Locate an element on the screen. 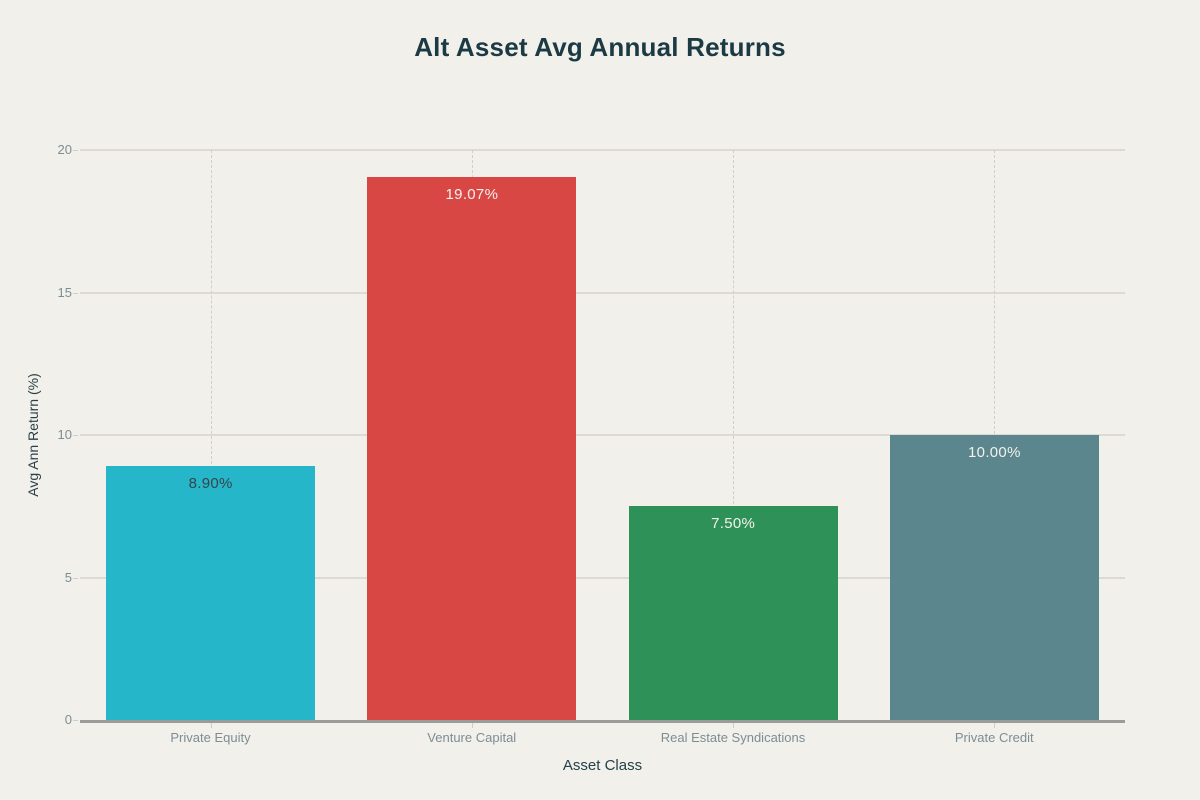  bar-value-label: 19.07% is located at coordinates (472, 194).